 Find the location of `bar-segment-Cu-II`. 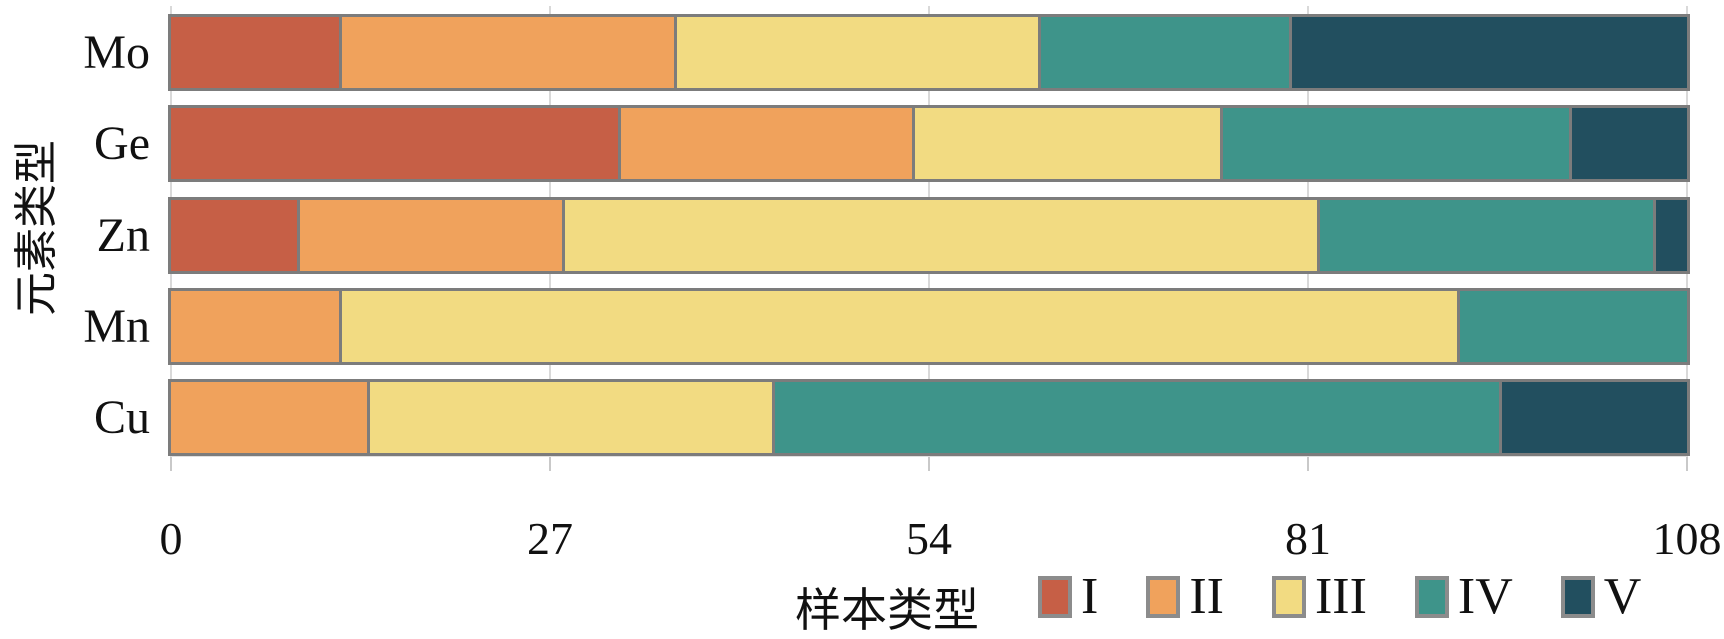

bar-segment-Cu-II is located at coordinates (269, 417).